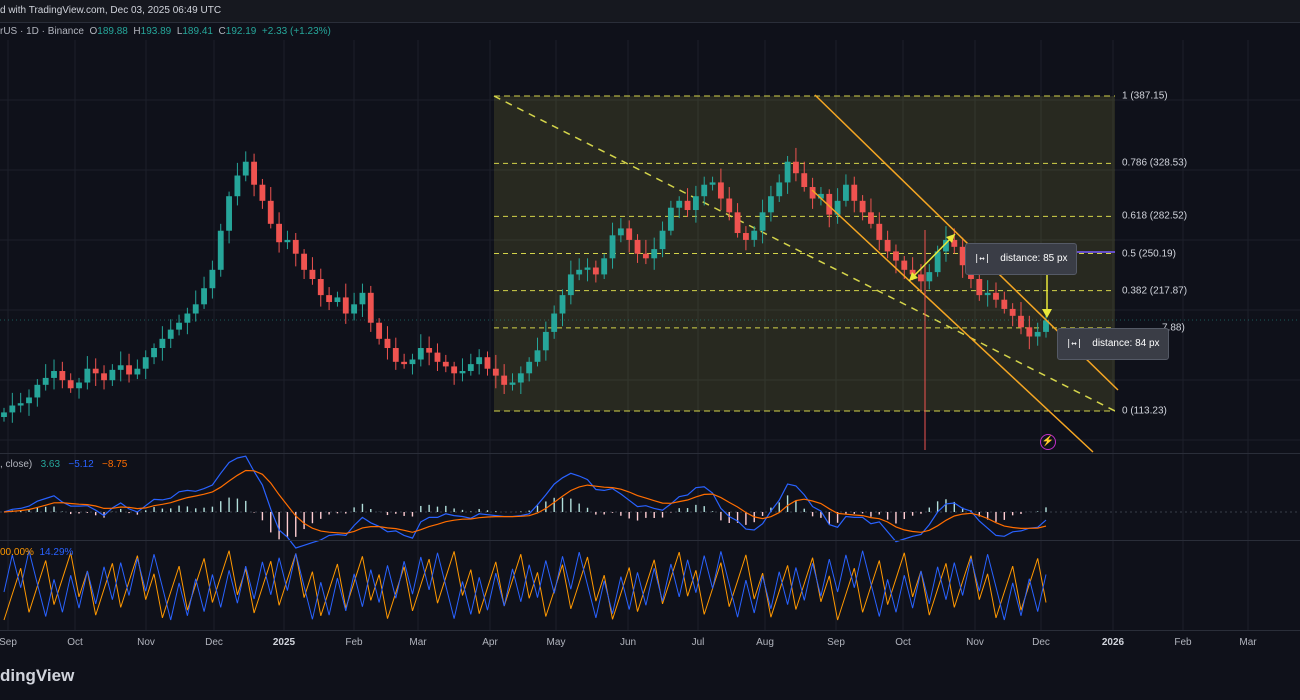 This screenshot has height=700, width=1300. I want to click on time-tick: Feb, so click(1183, 642).